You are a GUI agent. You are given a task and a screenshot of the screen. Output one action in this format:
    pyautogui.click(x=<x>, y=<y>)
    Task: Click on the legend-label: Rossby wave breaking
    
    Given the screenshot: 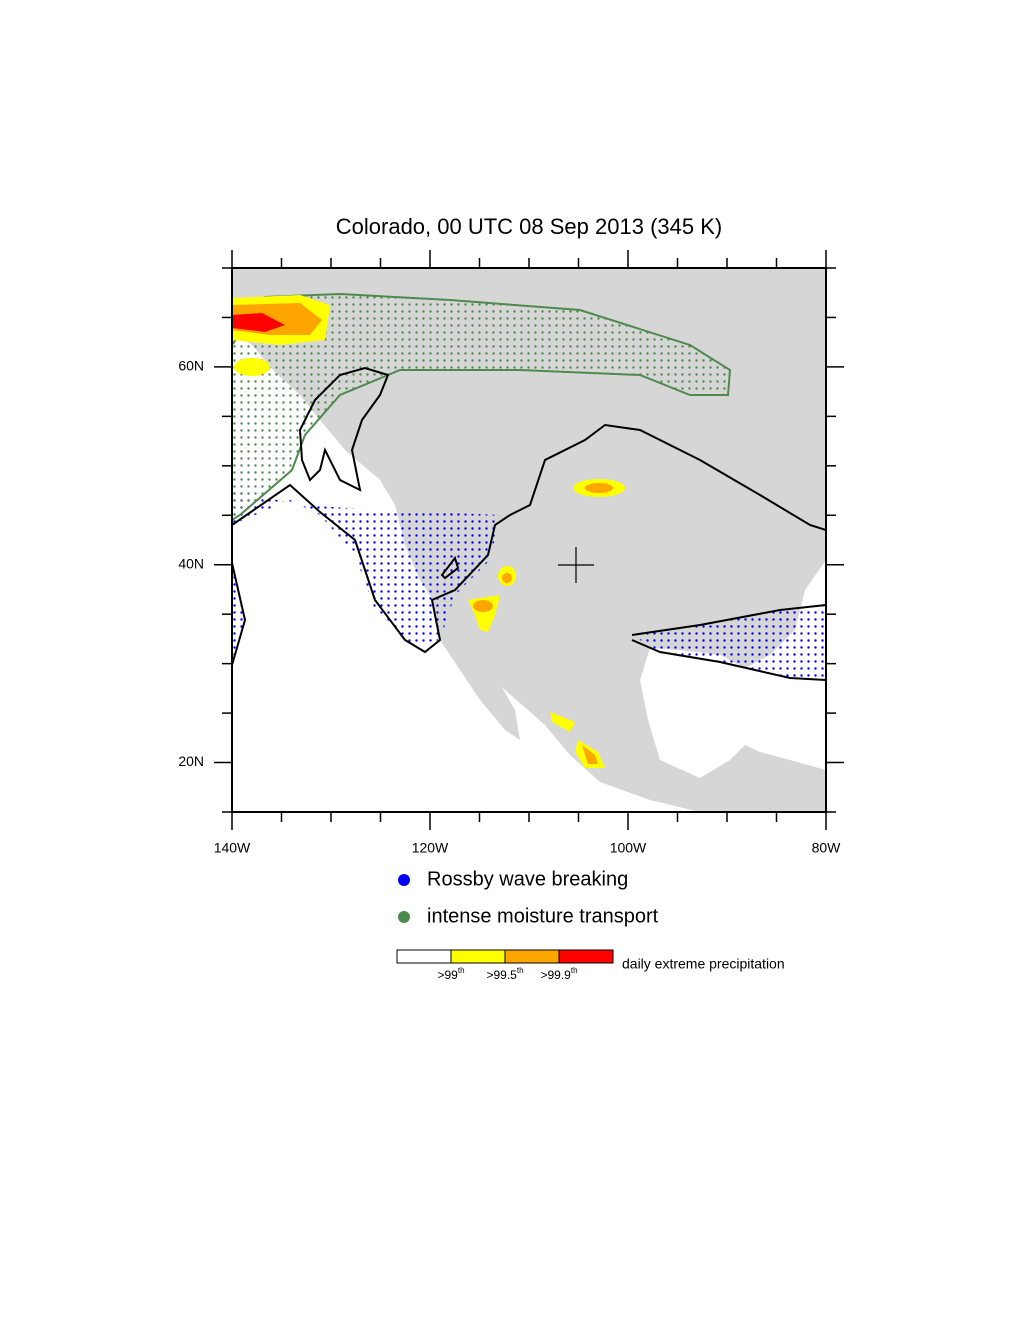 What is the action you would take?
    pyautogui.click(x=527, y=879)
    